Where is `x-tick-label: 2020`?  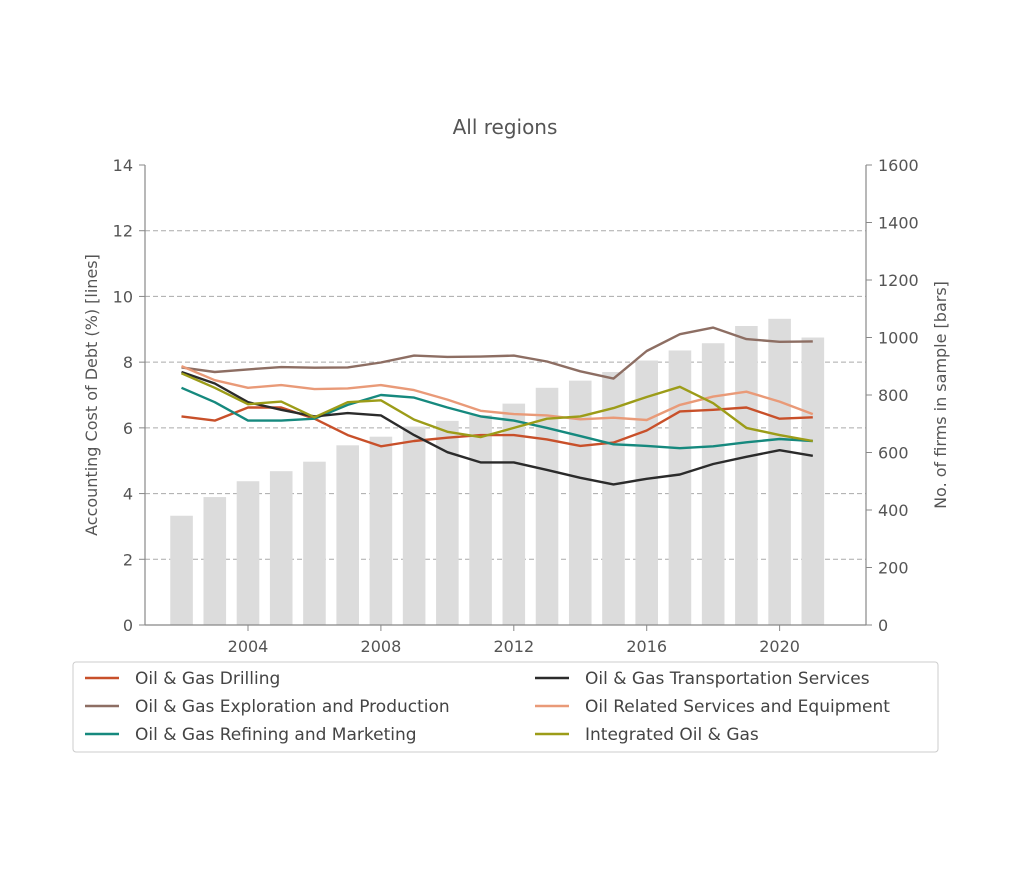
x-tick-label: 2020 is located at coordinates (779, 646).